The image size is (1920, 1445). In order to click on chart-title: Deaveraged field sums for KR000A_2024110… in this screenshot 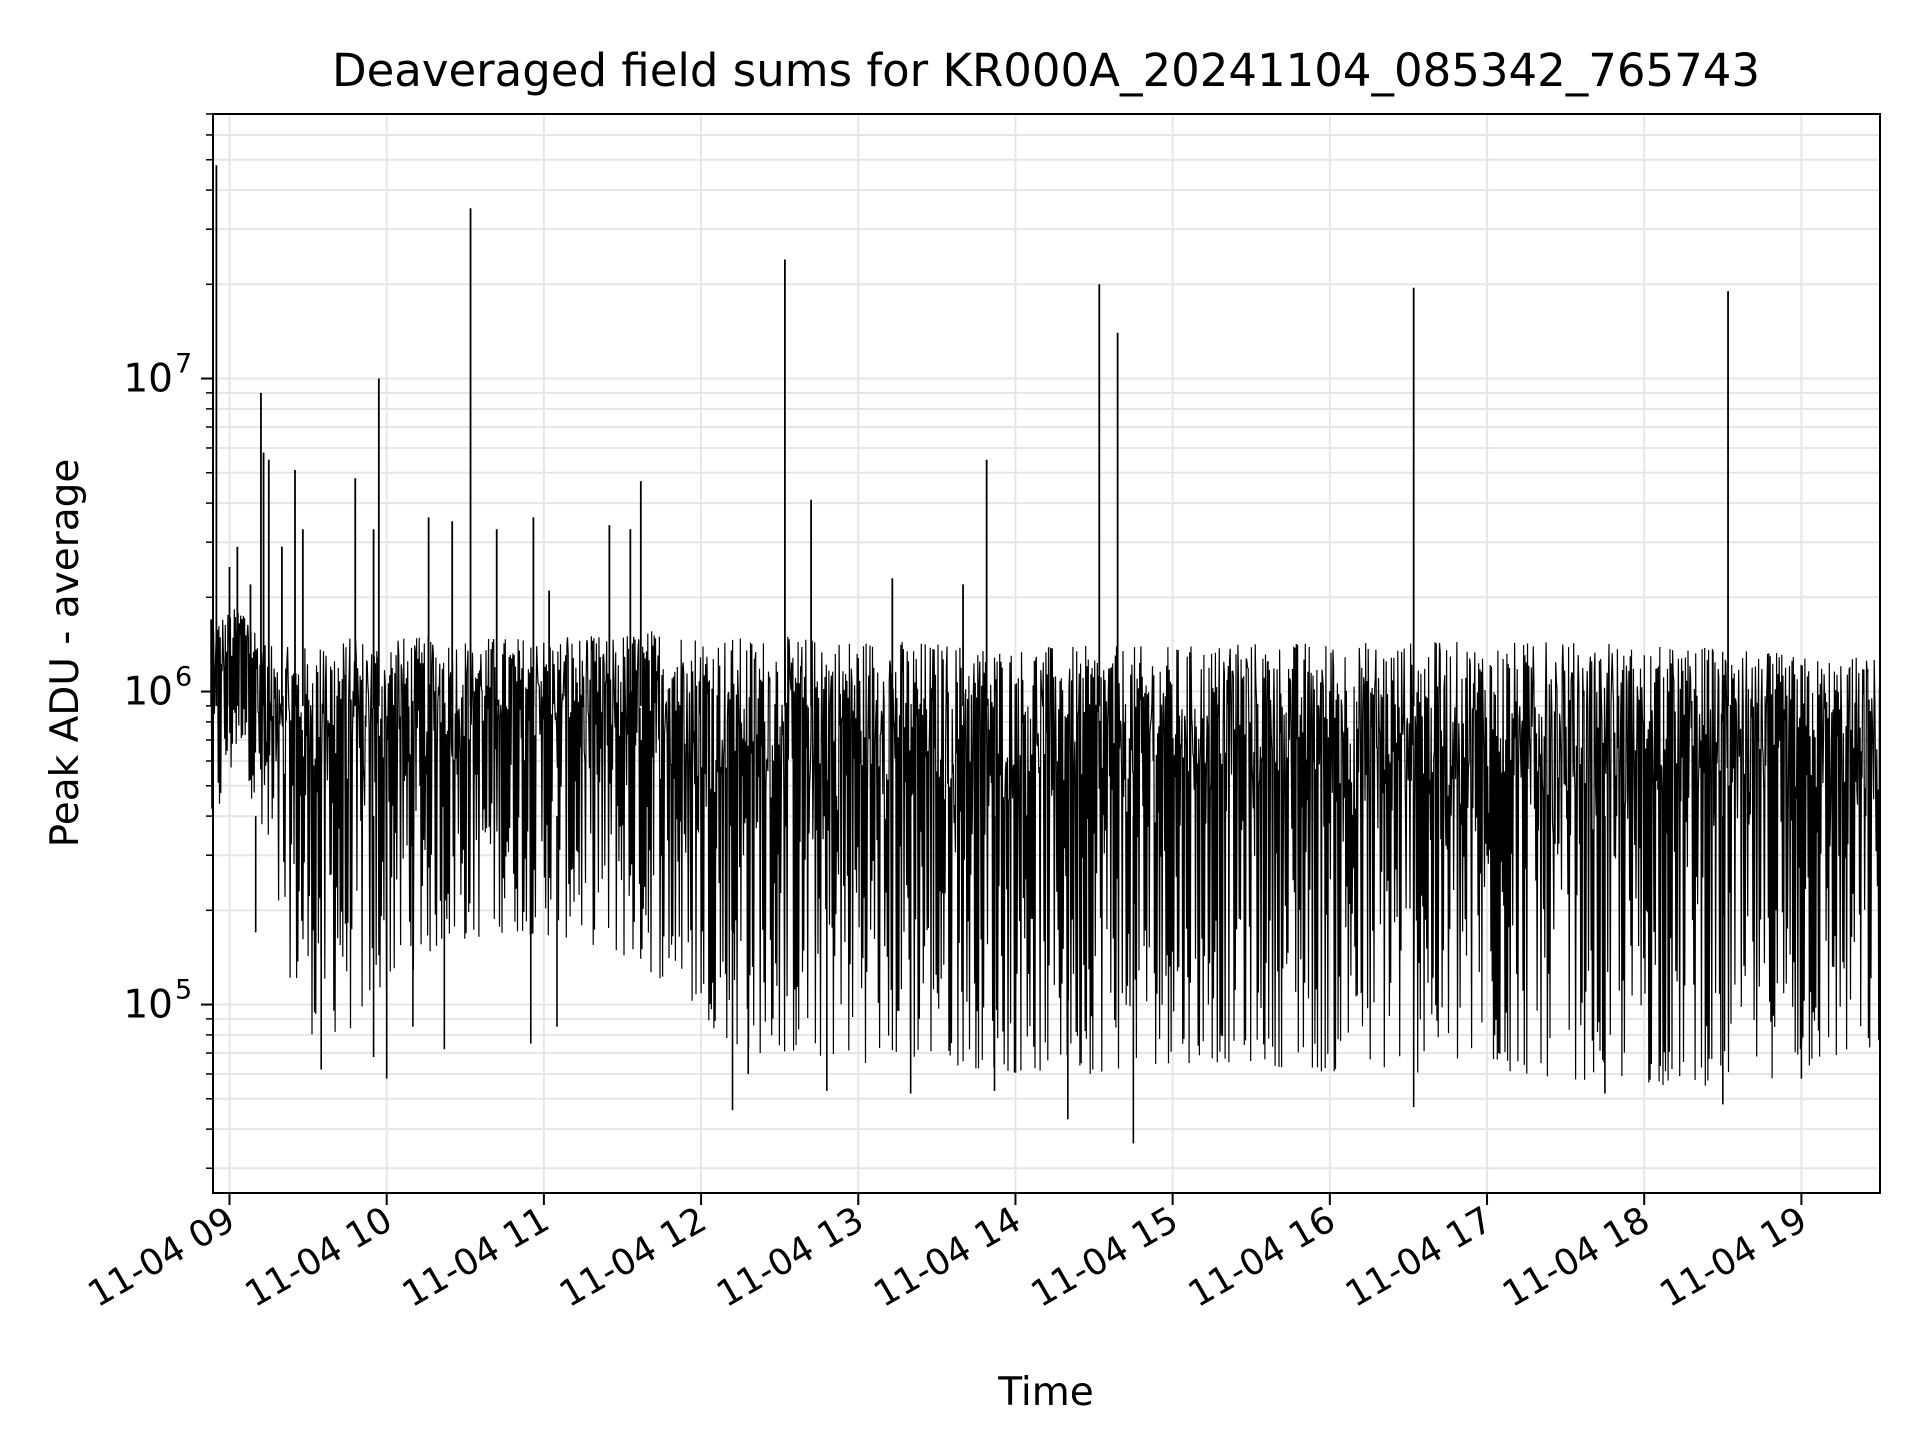, I will do `click(1046, 70)`.